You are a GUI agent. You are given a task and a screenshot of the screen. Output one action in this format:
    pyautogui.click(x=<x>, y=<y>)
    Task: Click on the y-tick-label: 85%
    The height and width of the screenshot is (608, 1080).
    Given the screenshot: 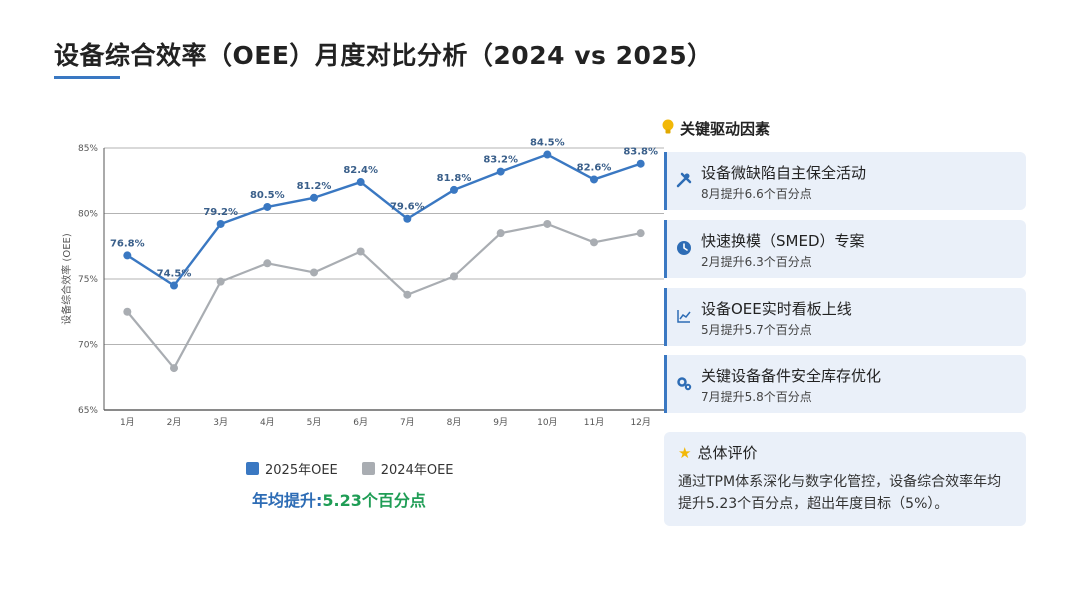 What is the action you would take?
    pyautogui.click(x=88, y=149)
    